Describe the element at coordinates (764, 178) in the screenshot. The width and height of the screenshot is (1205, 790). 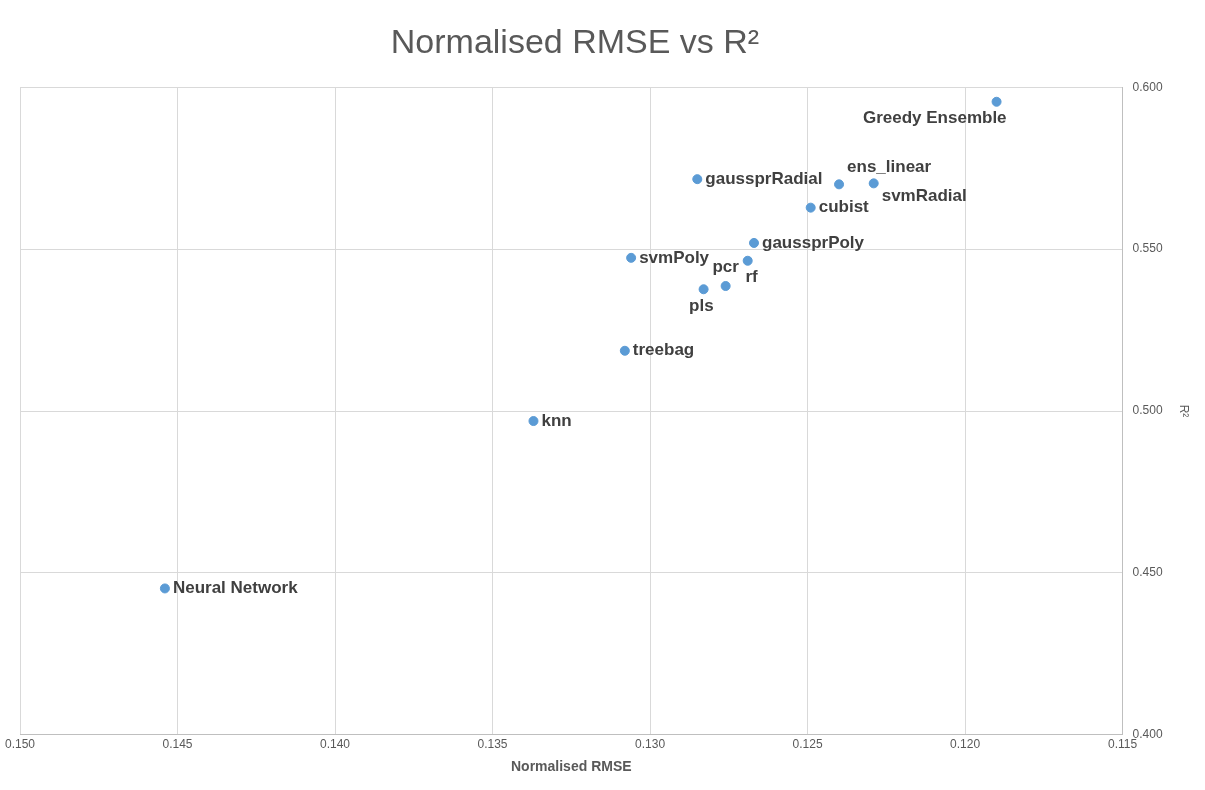
I see `annotation: gaussprRadial` at that location.